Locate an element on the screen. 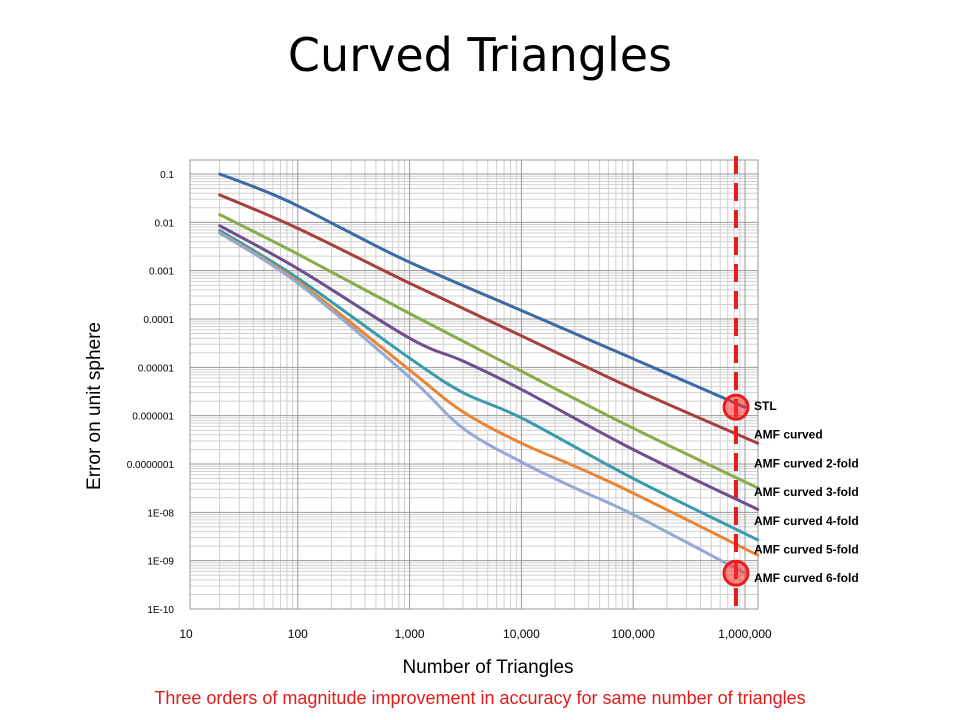  y-tick-label: 1E-08 is located at coordinates (160, 513).